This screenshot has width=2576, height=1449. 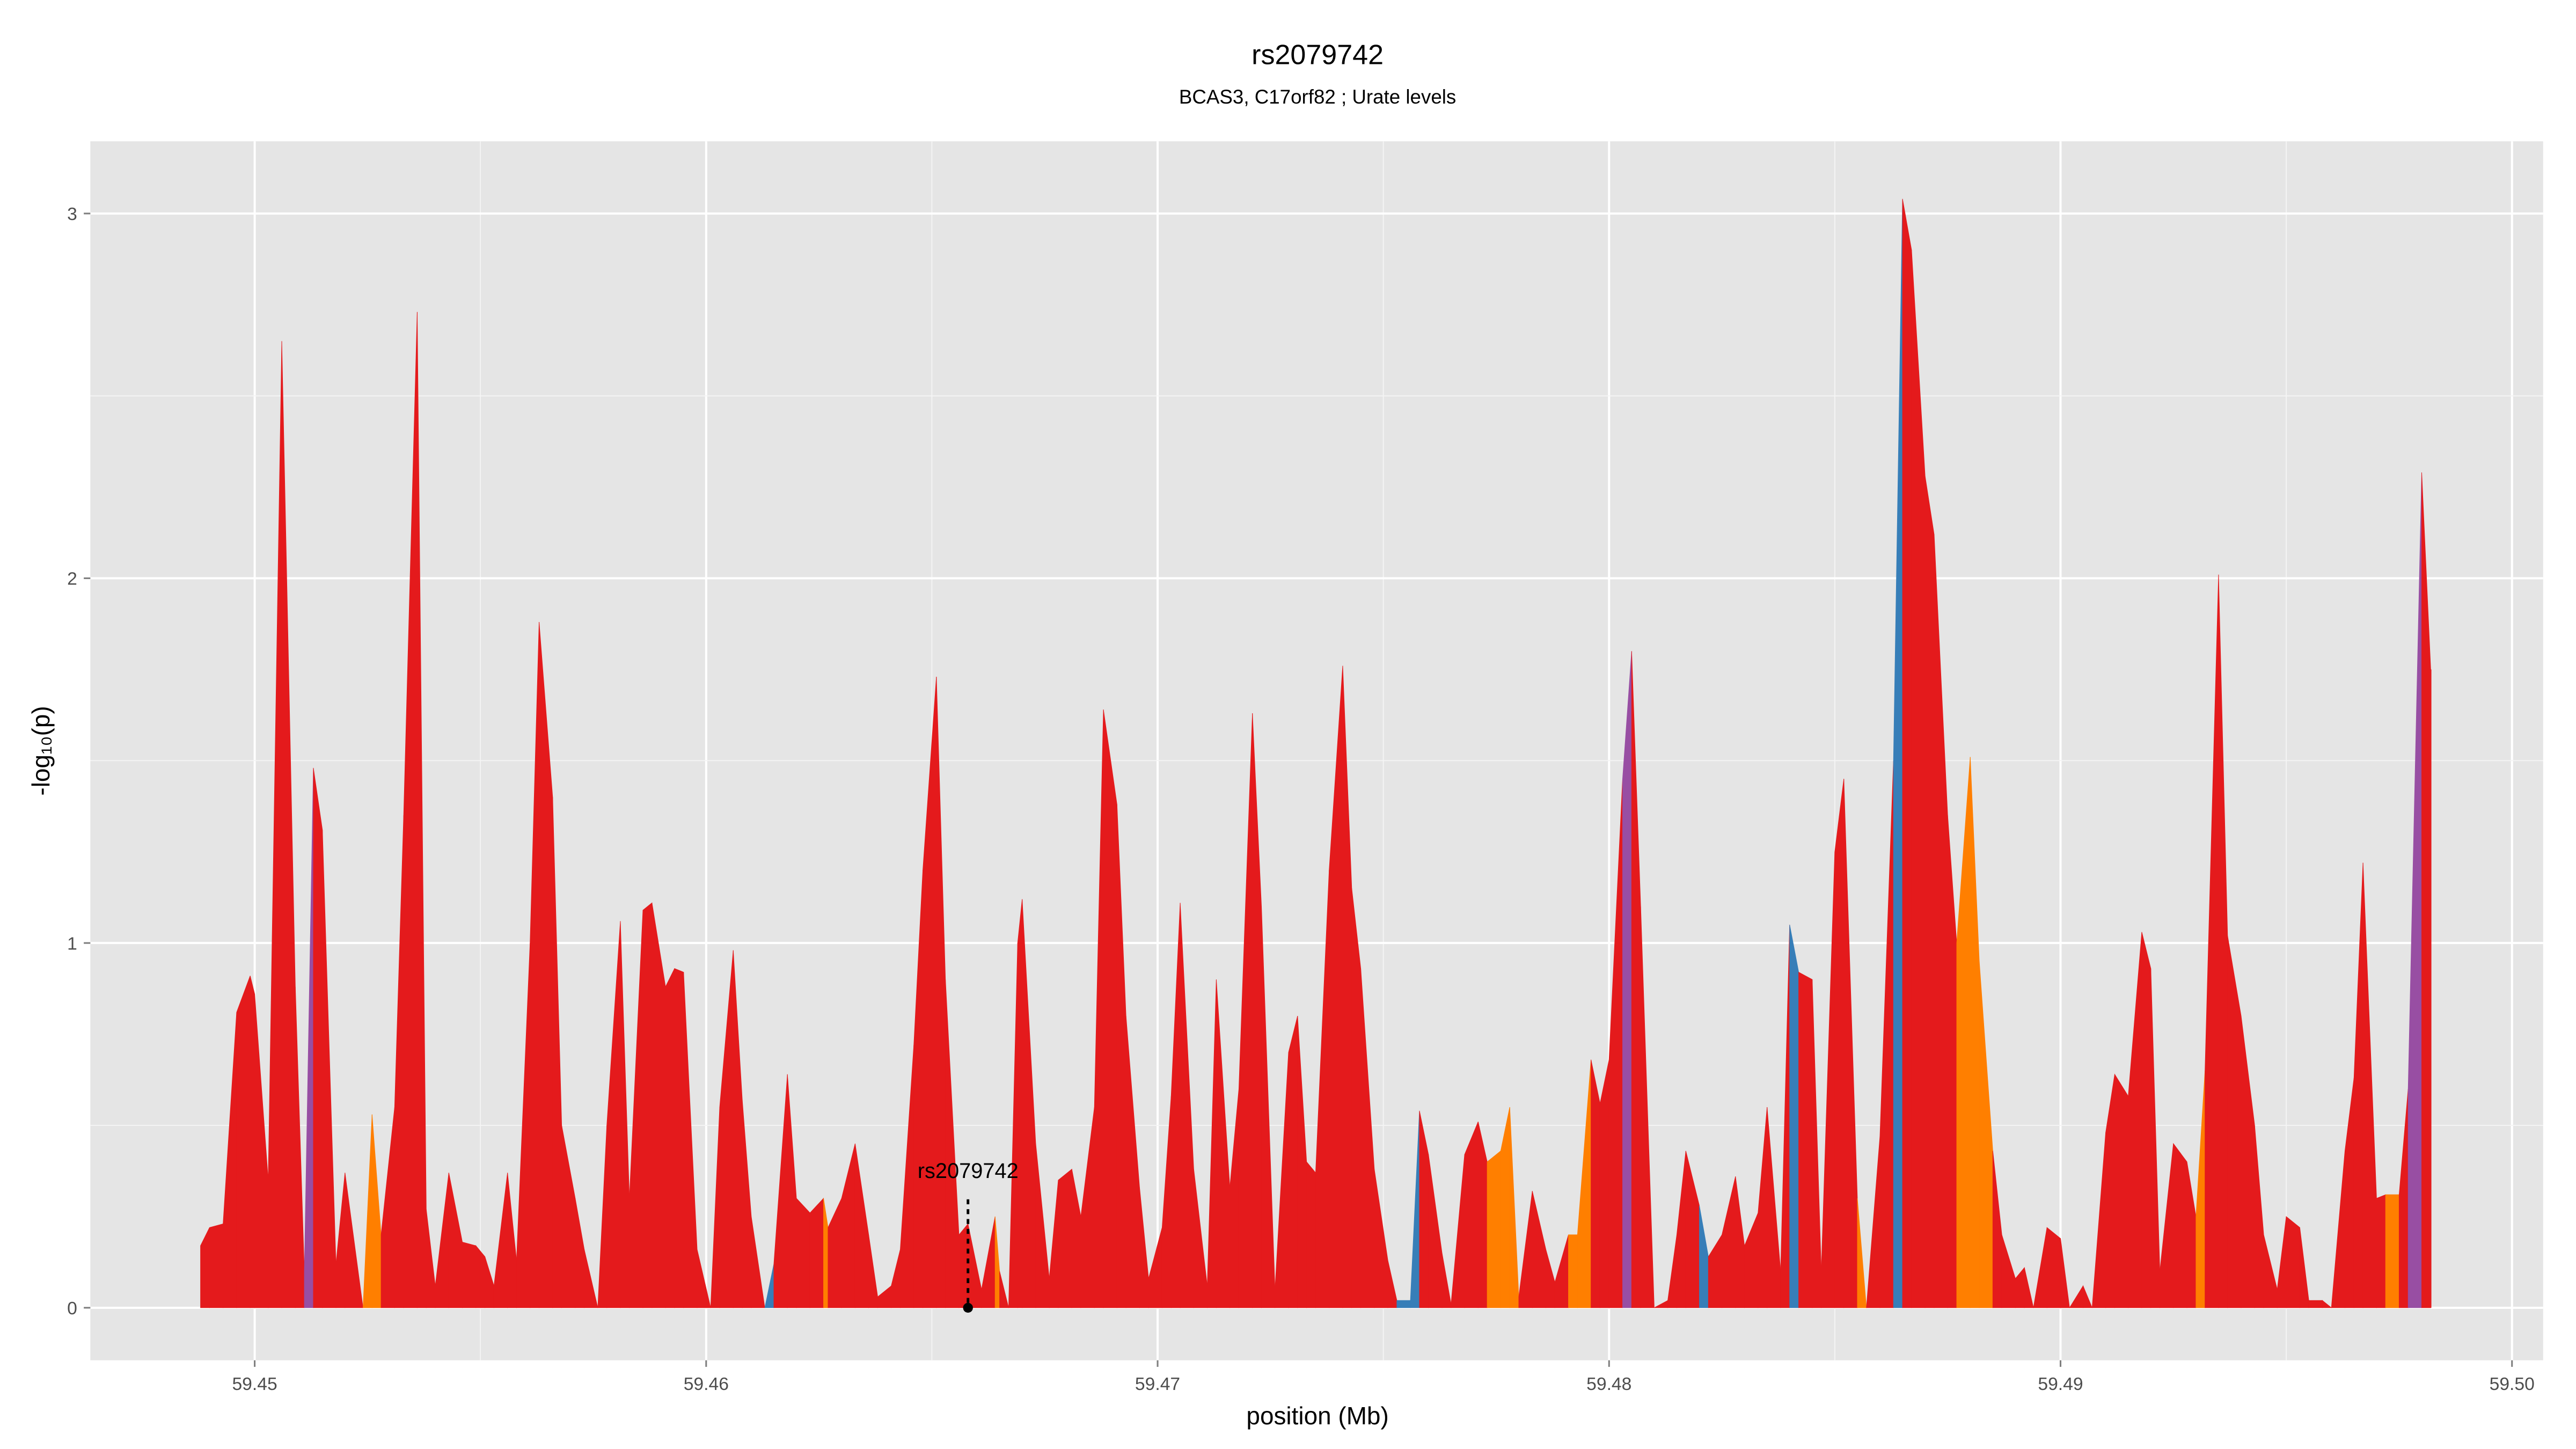 What do you see at coordinates (1608, 1384) in the screenshot?
I see `x-tick-label: 59.48` at bounding box center [1608, 1384].